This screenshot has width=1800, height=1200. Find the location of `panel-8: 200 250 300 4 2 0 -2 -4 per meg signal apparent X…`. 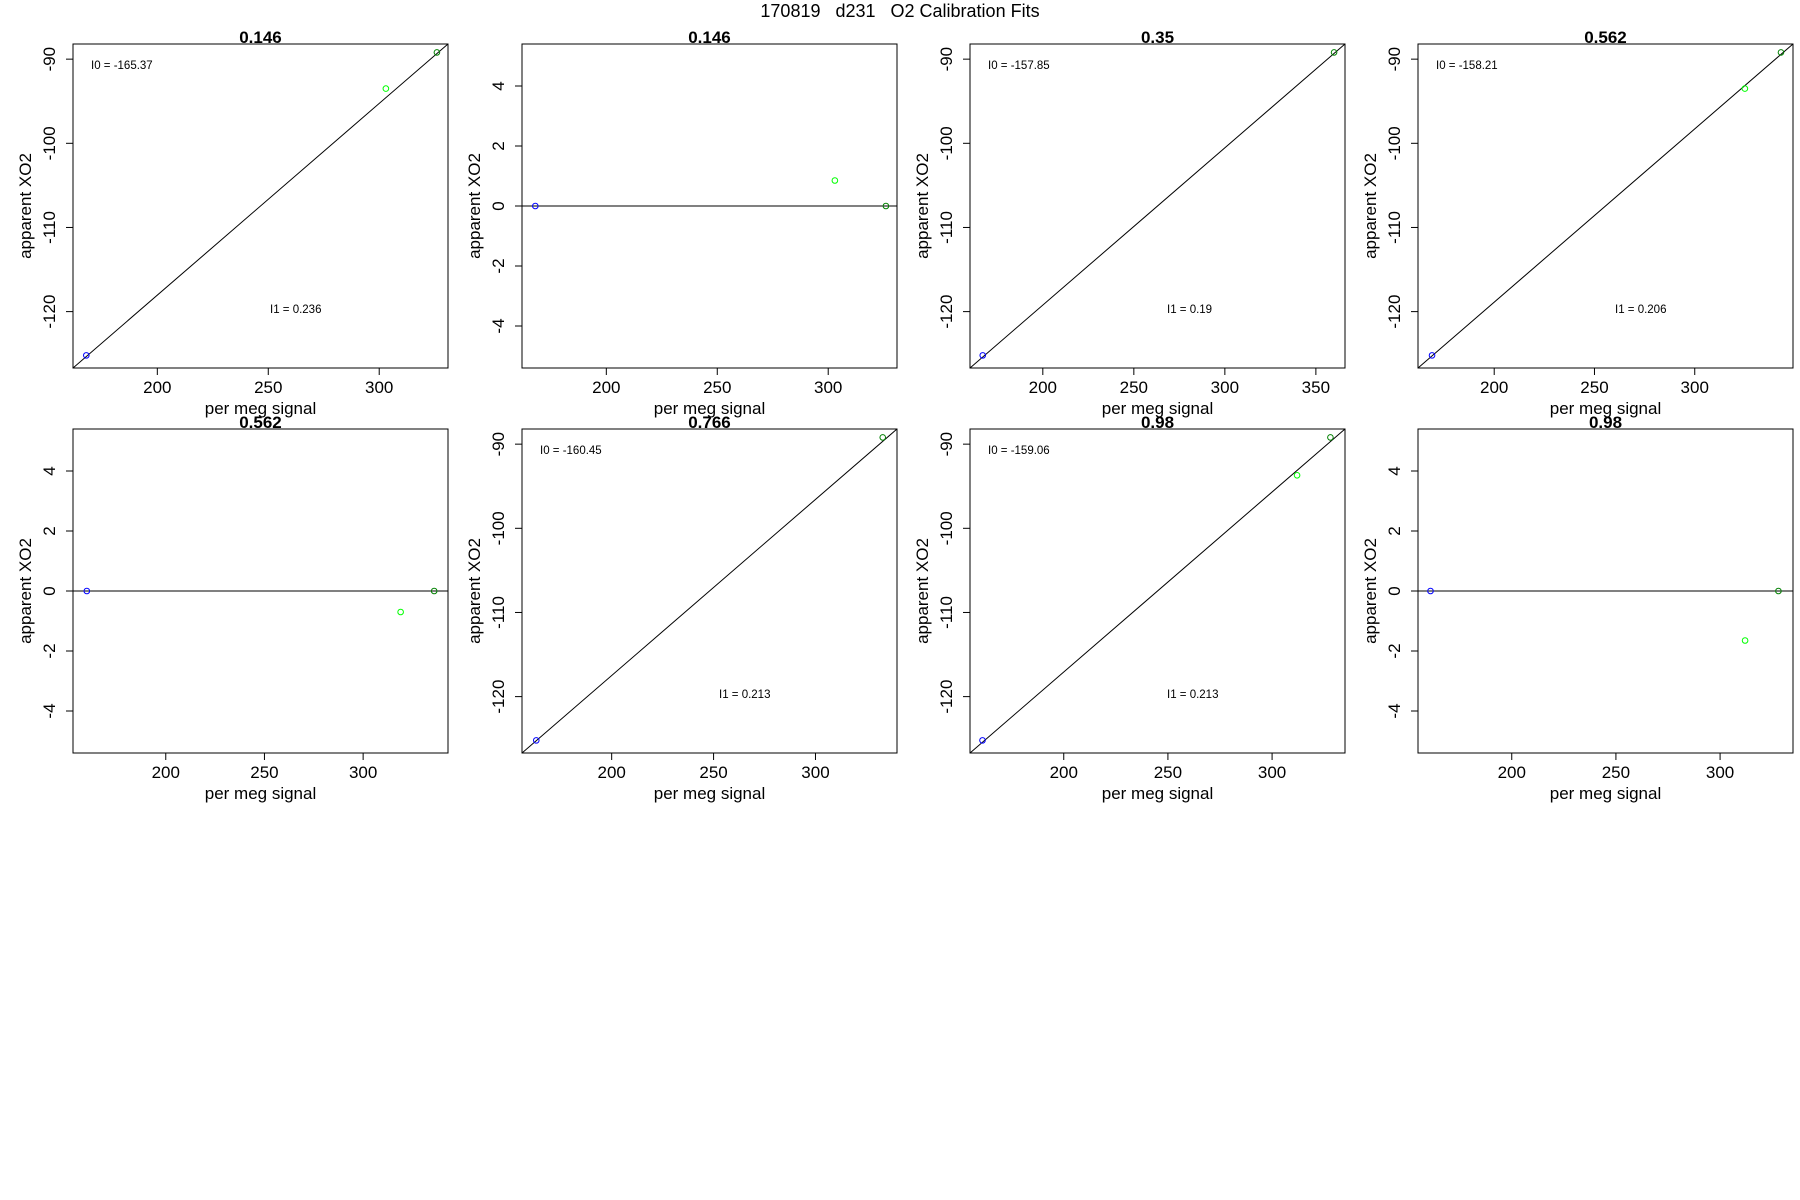

panel-8: 200 250 300 4 2 0 -2 -4 per meg signal apparent X… is located at coordinates (1577, 608).